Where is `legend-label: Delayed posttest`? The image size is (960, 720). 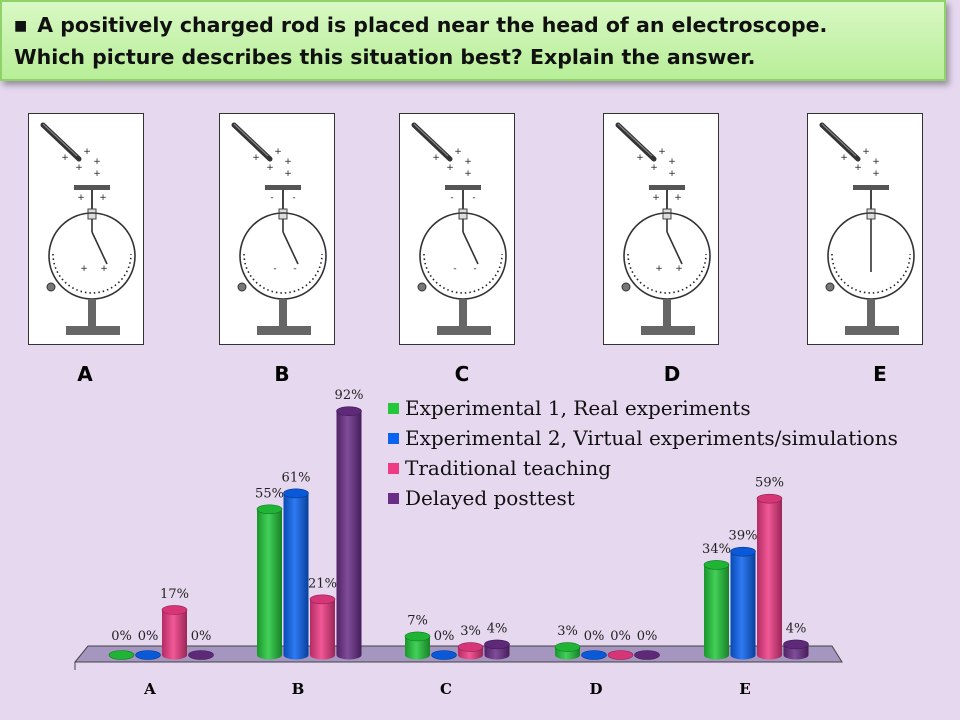 legend-label: Delayed posttest is located at coordinates (490, 498).